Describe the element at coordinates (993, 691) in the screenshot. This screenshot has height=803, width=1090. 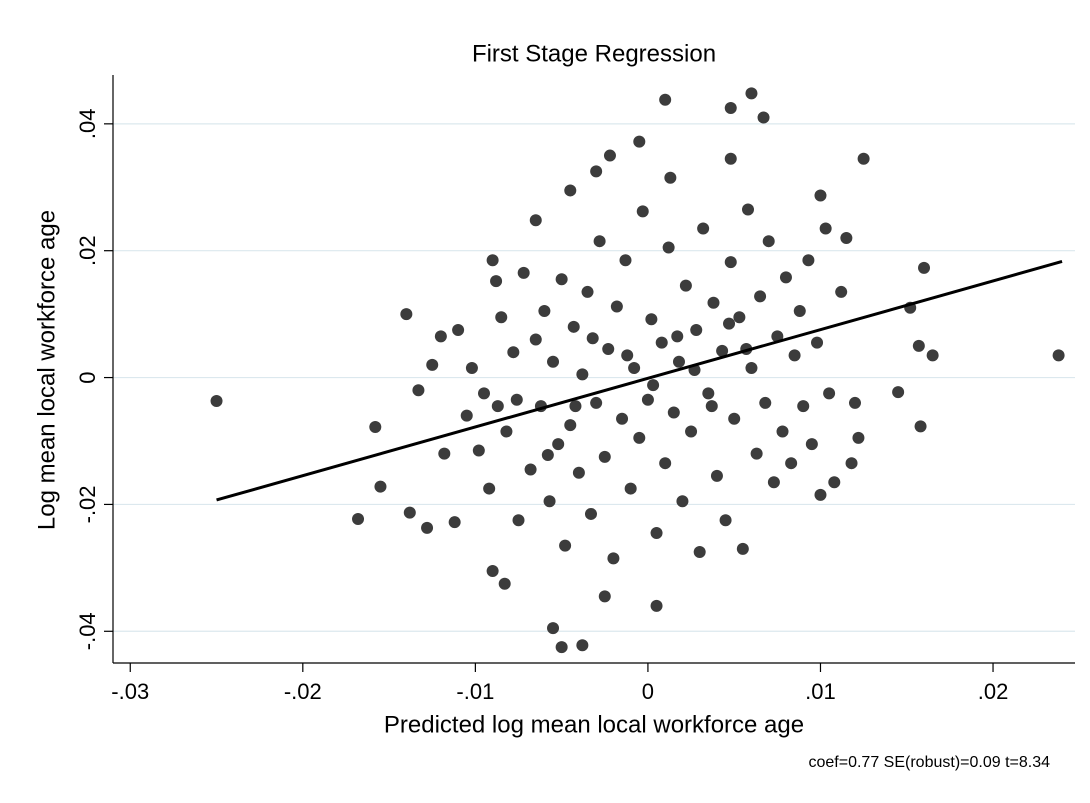
I see `x-tick-label: .02` at that location.